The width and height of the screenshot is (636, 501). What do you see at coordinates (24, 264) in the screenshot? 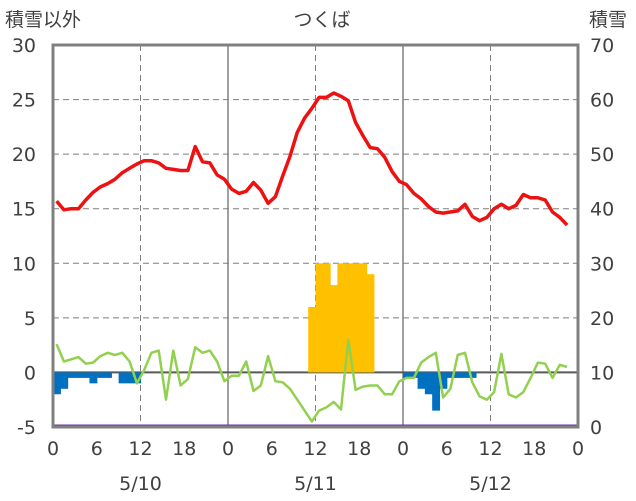
I see `left-tick-label: 10` at bounding box center [24, 264].